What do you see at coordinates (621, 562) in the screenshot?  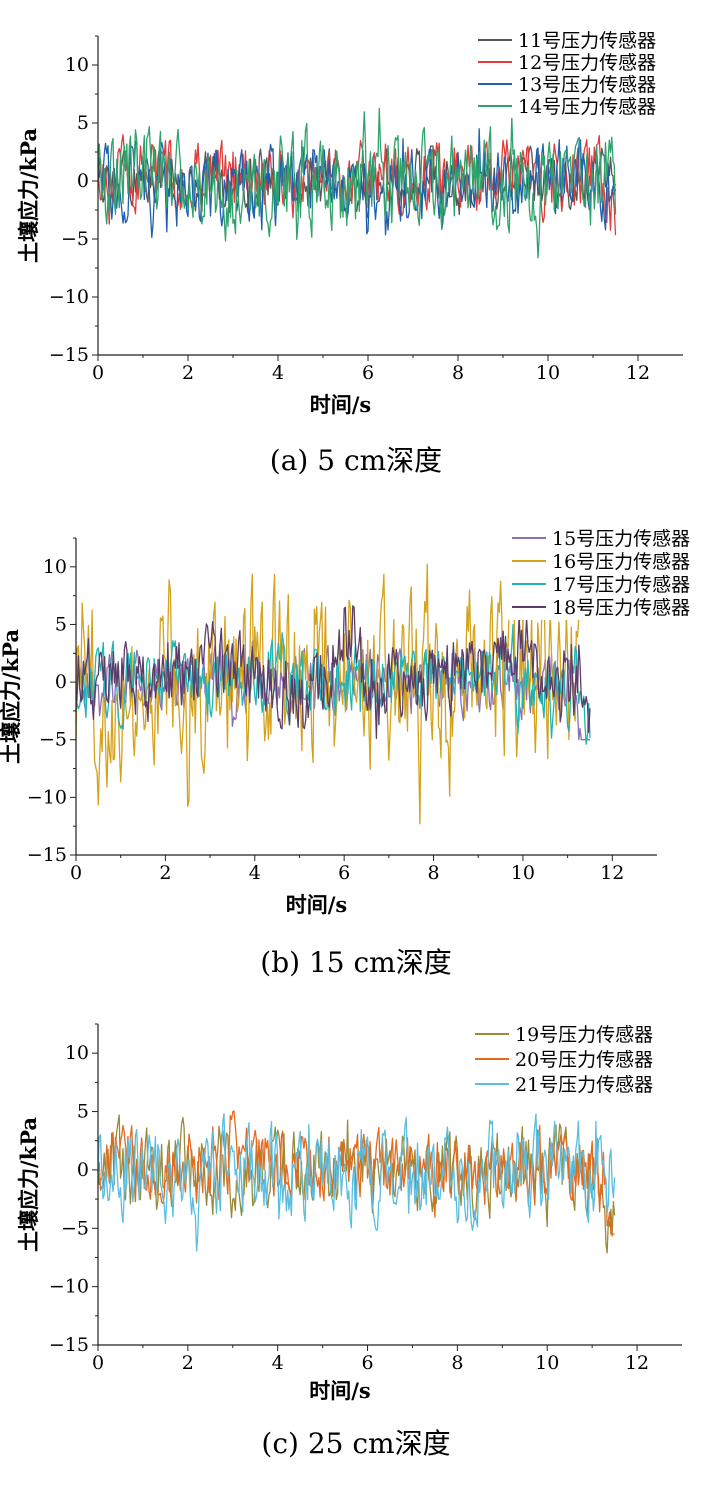 I see `legend-label: 16号压力传感器` at bounding box center [621, 562].